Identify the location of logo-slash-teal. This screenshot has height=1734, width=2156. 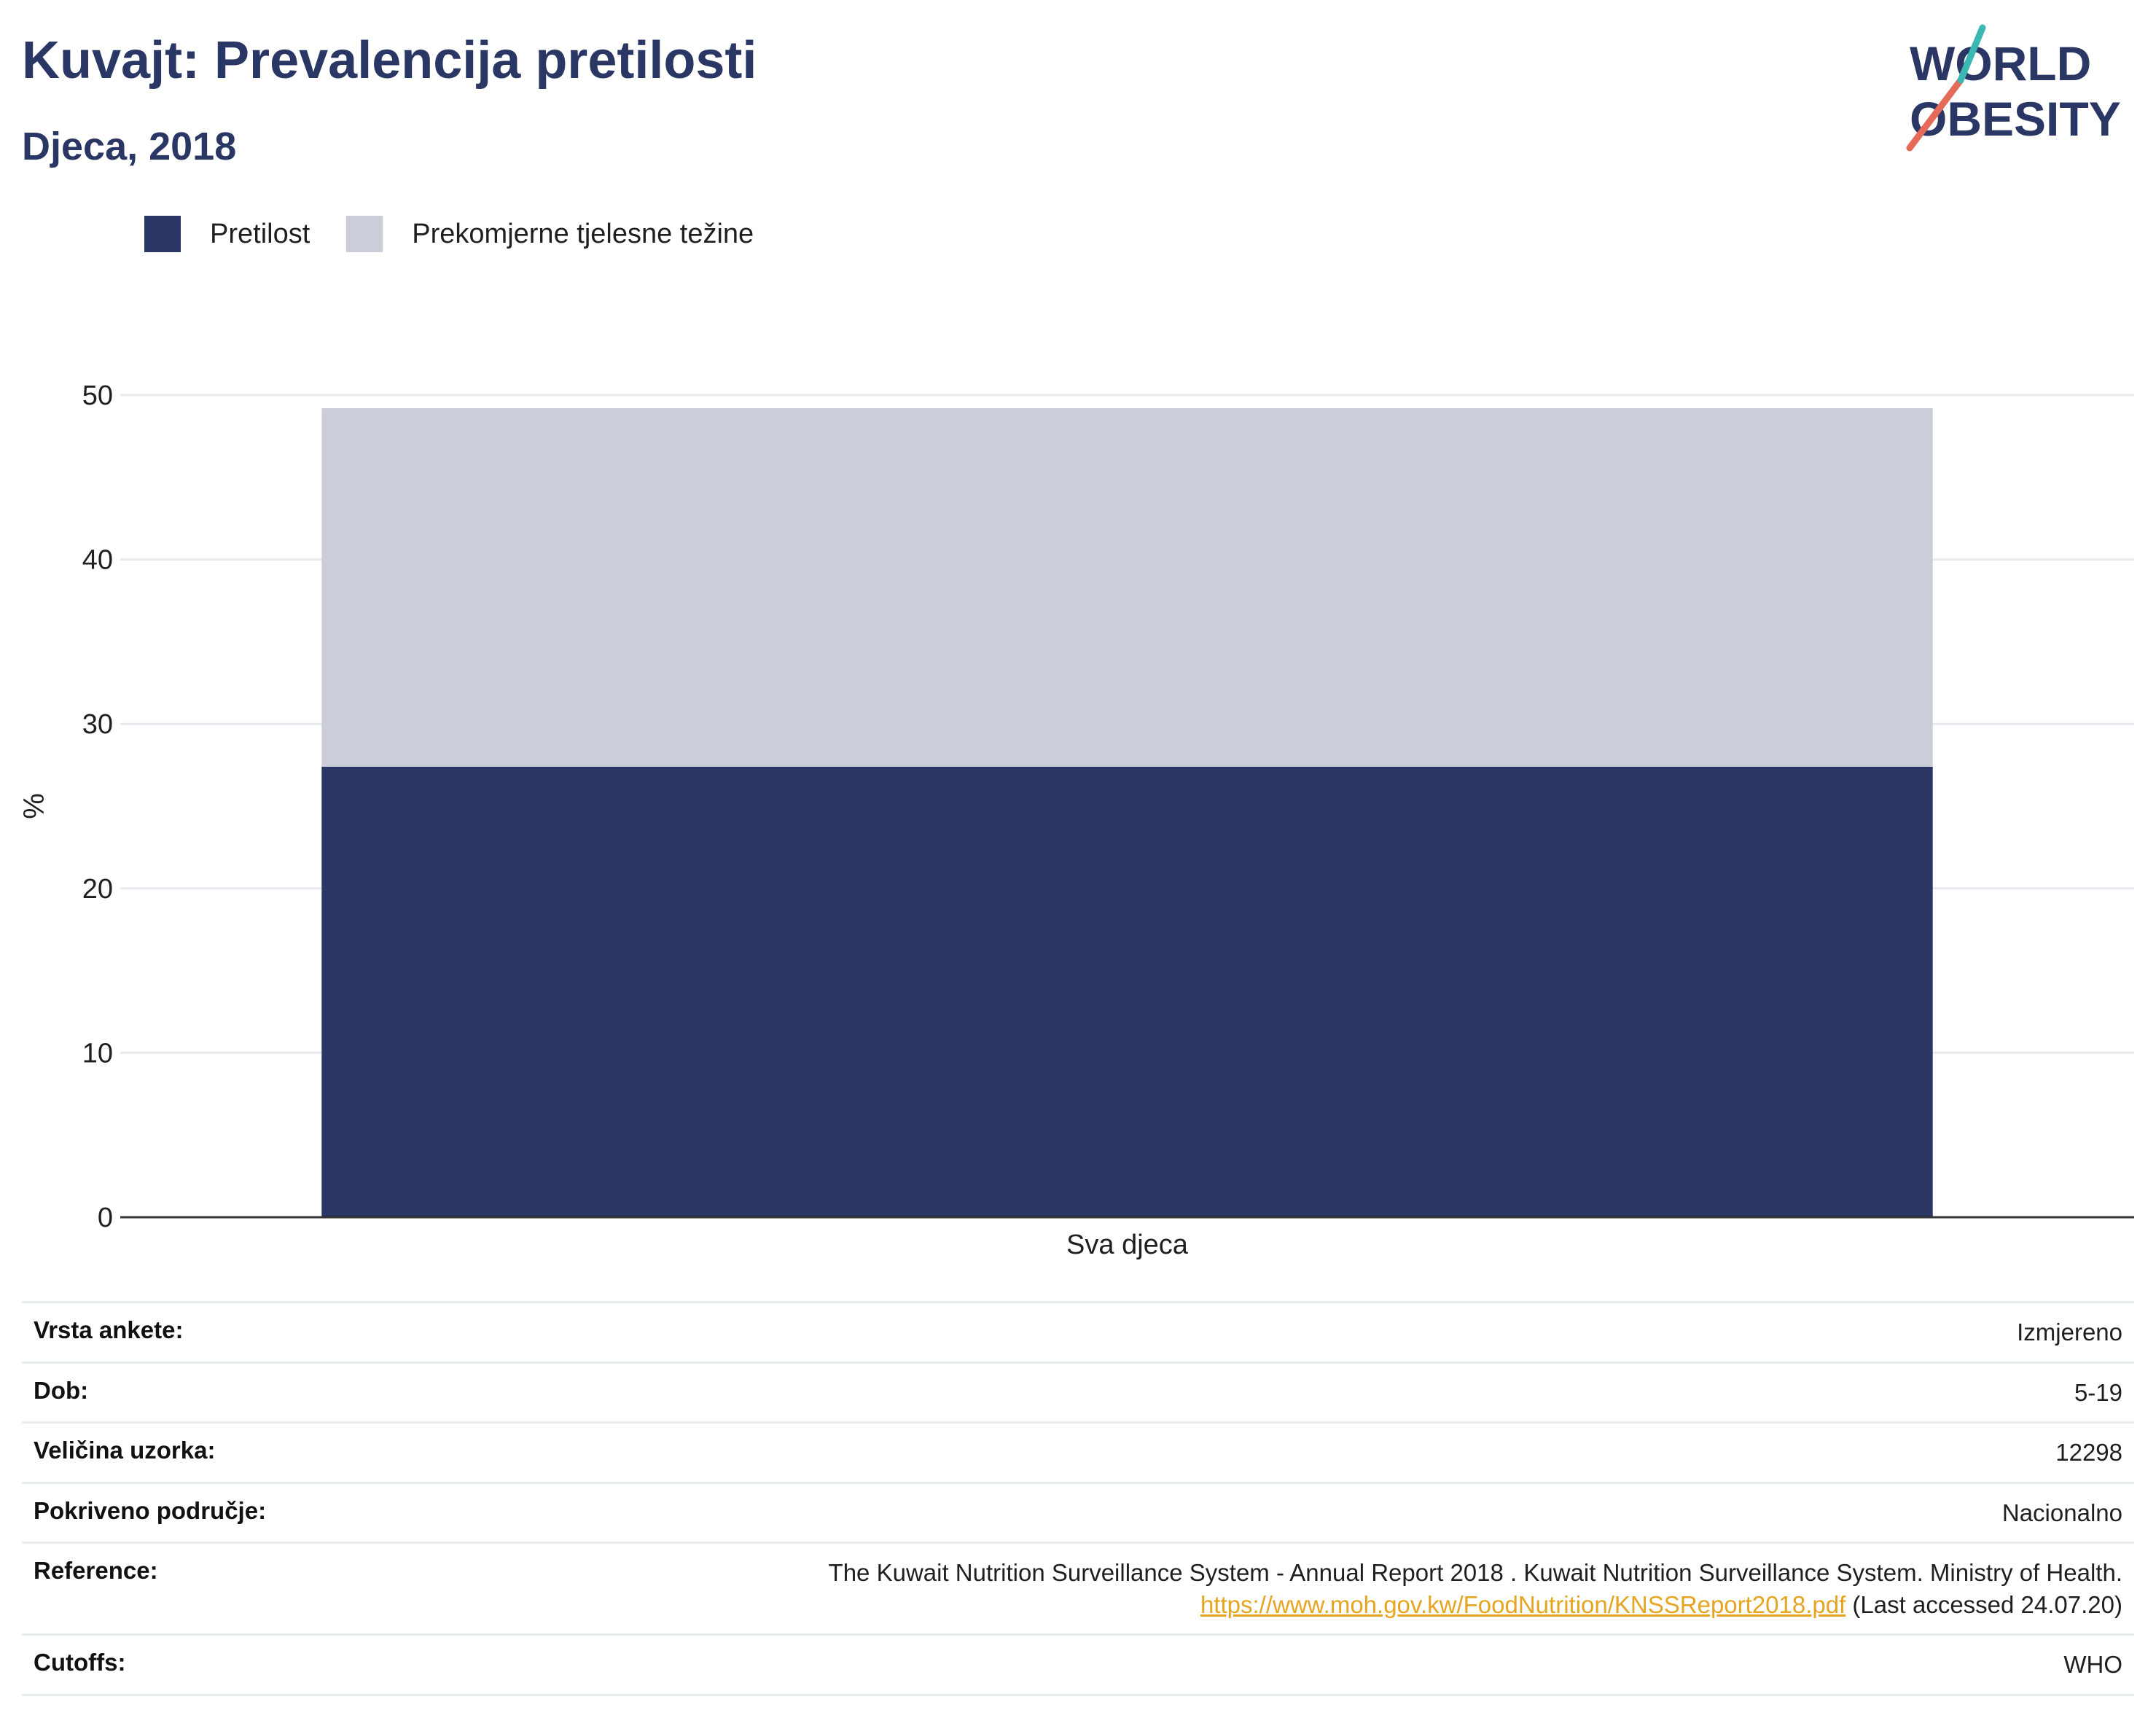
(1972, 54).